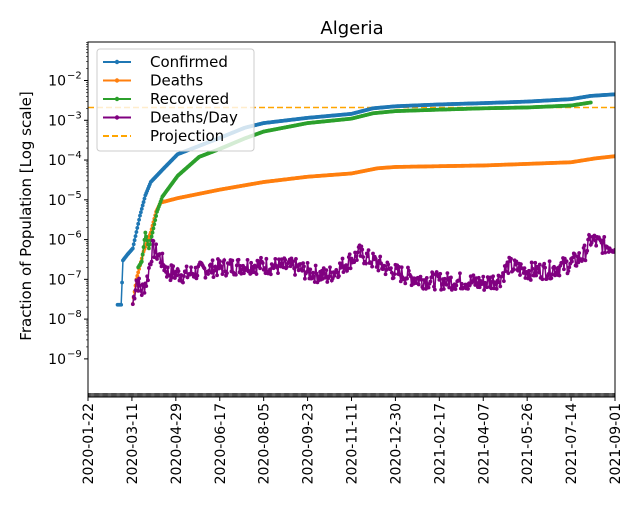  I want to click on legend-marker, so click(117, 117).